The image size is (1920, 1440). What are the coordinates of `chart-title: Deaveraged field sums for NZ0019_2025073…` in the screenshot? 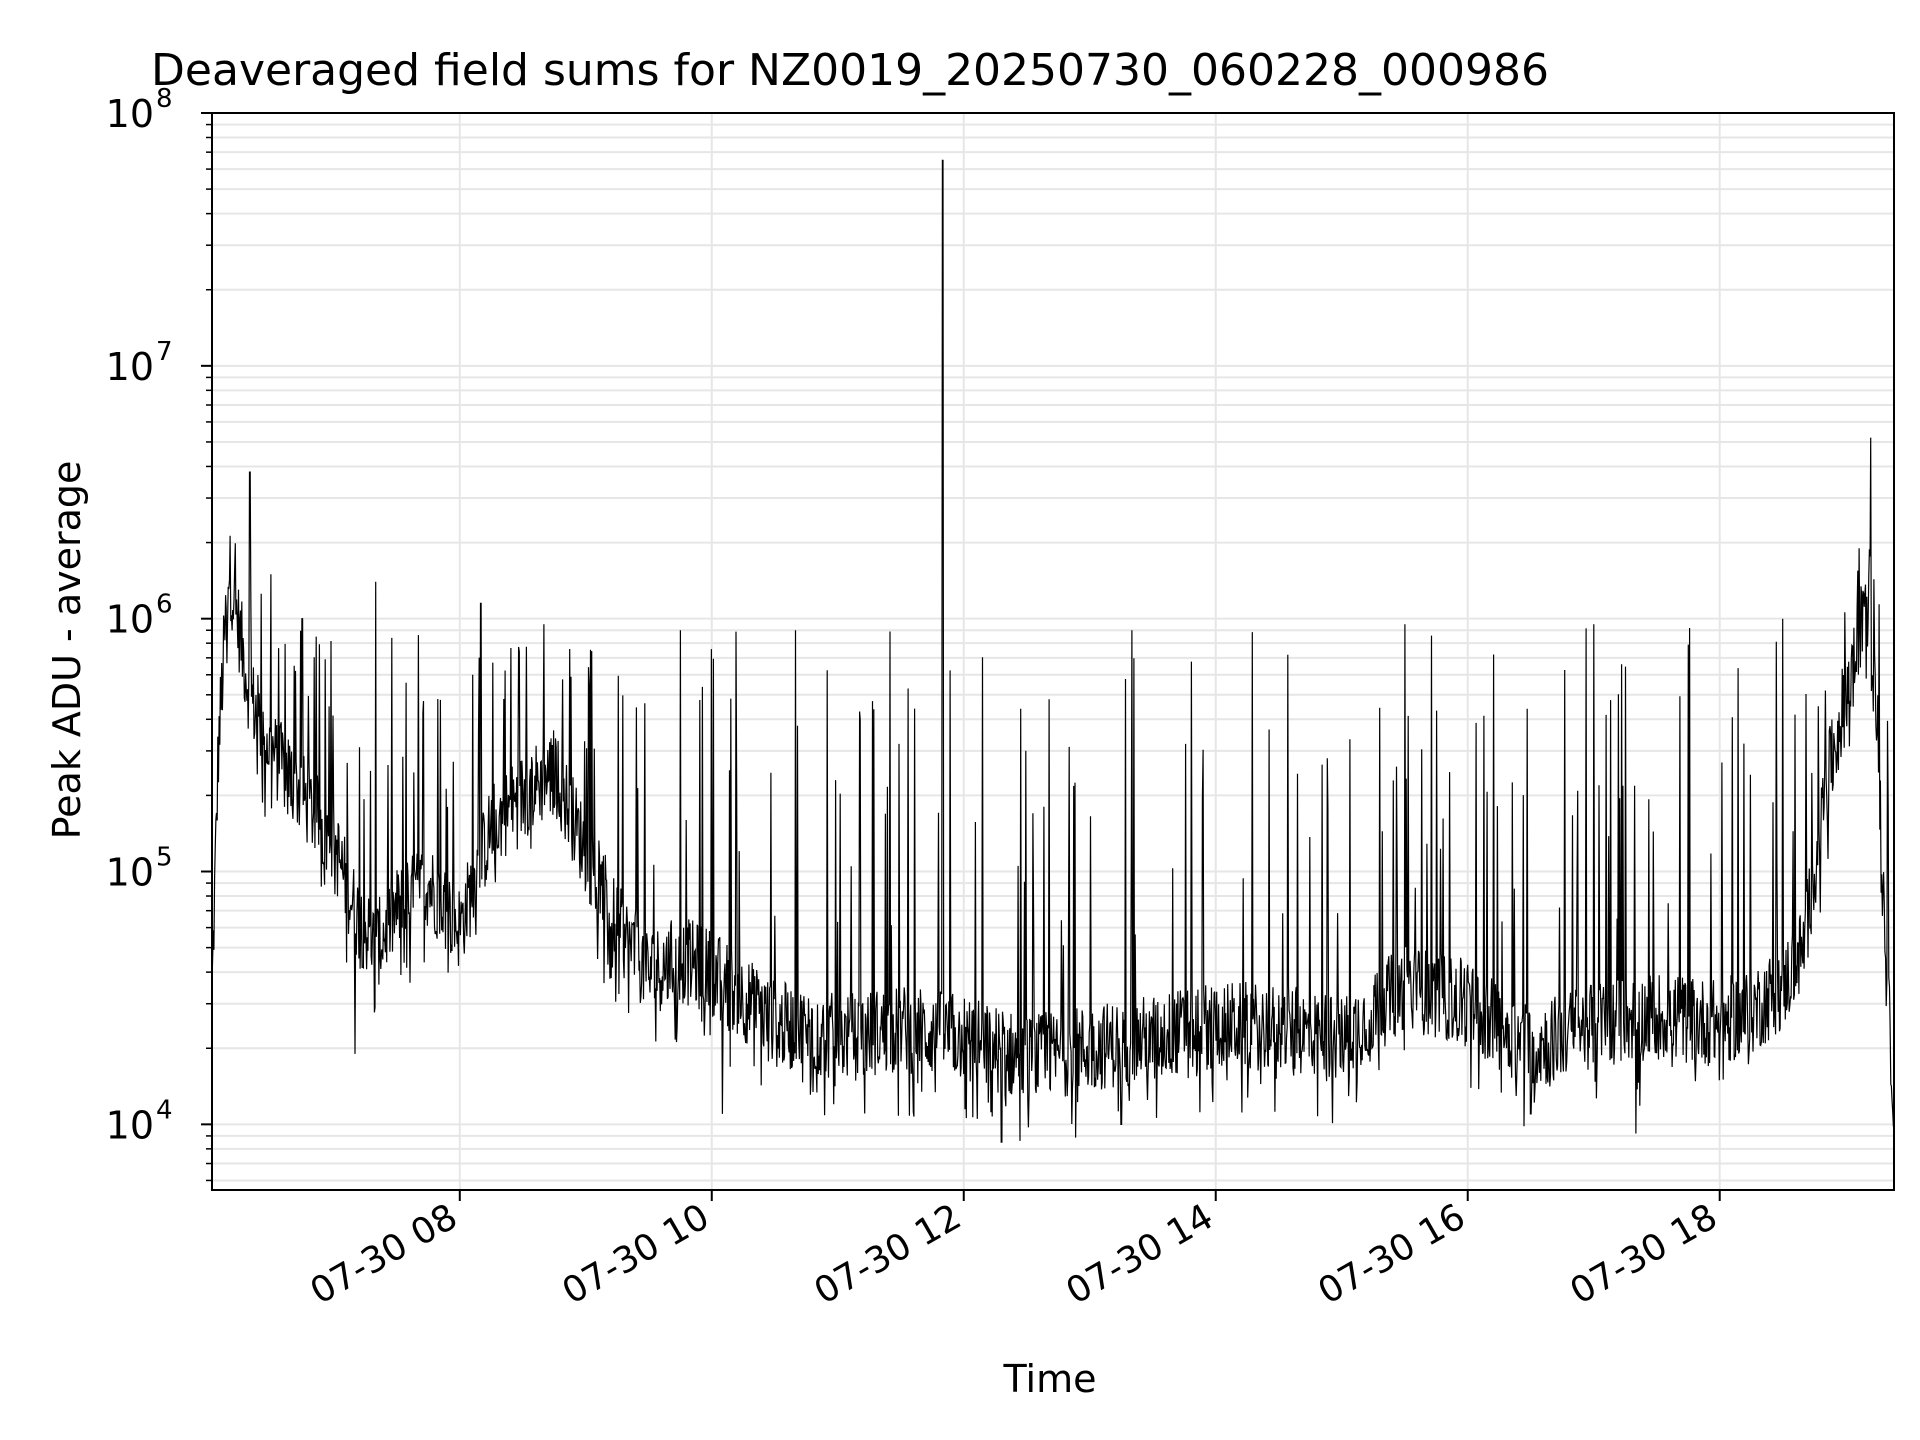 It's located at (850, 70).